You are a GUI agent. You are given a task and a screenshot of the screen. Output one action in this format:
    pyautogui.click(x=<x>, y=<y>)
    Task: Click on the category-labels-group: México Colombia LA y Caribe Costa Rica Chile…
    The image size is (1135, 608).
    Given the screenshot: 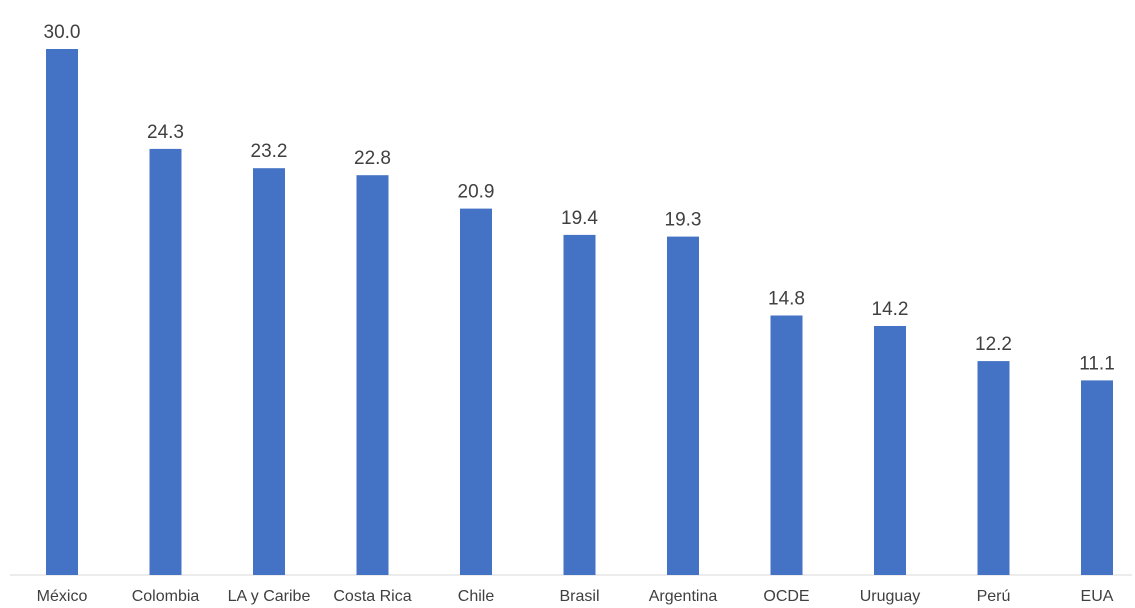 What is the action you would take?
    pyautogui.click(x=575, y=596)
    